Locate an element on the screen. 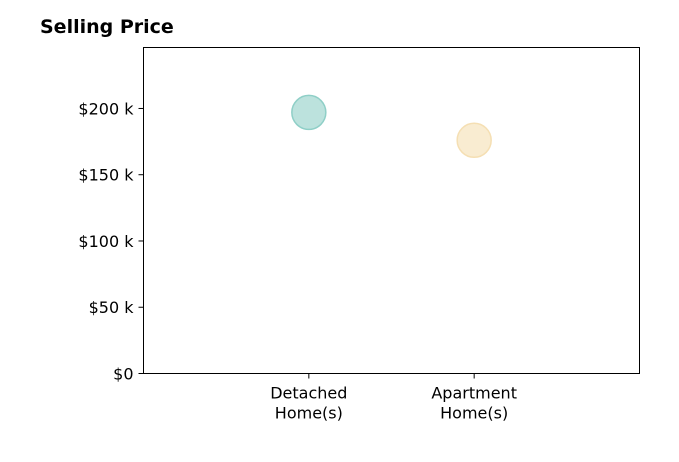  y-tick-label: $200 k is located at coordinates (106, 108).